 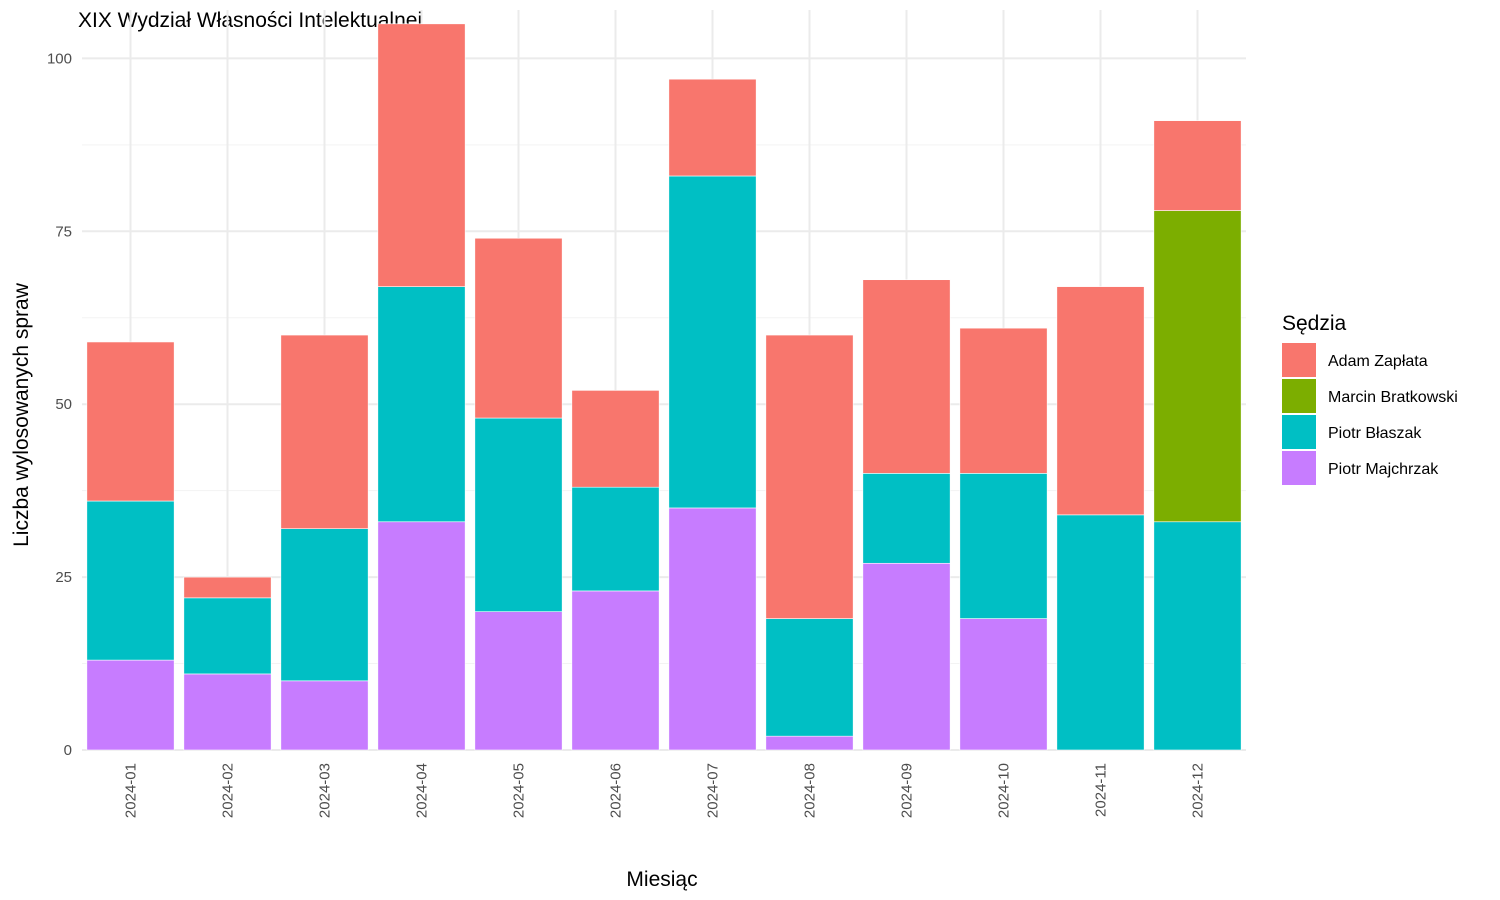 I want to click on legend-label: Marcin Bratkowski, so click(x=1393, y=397).